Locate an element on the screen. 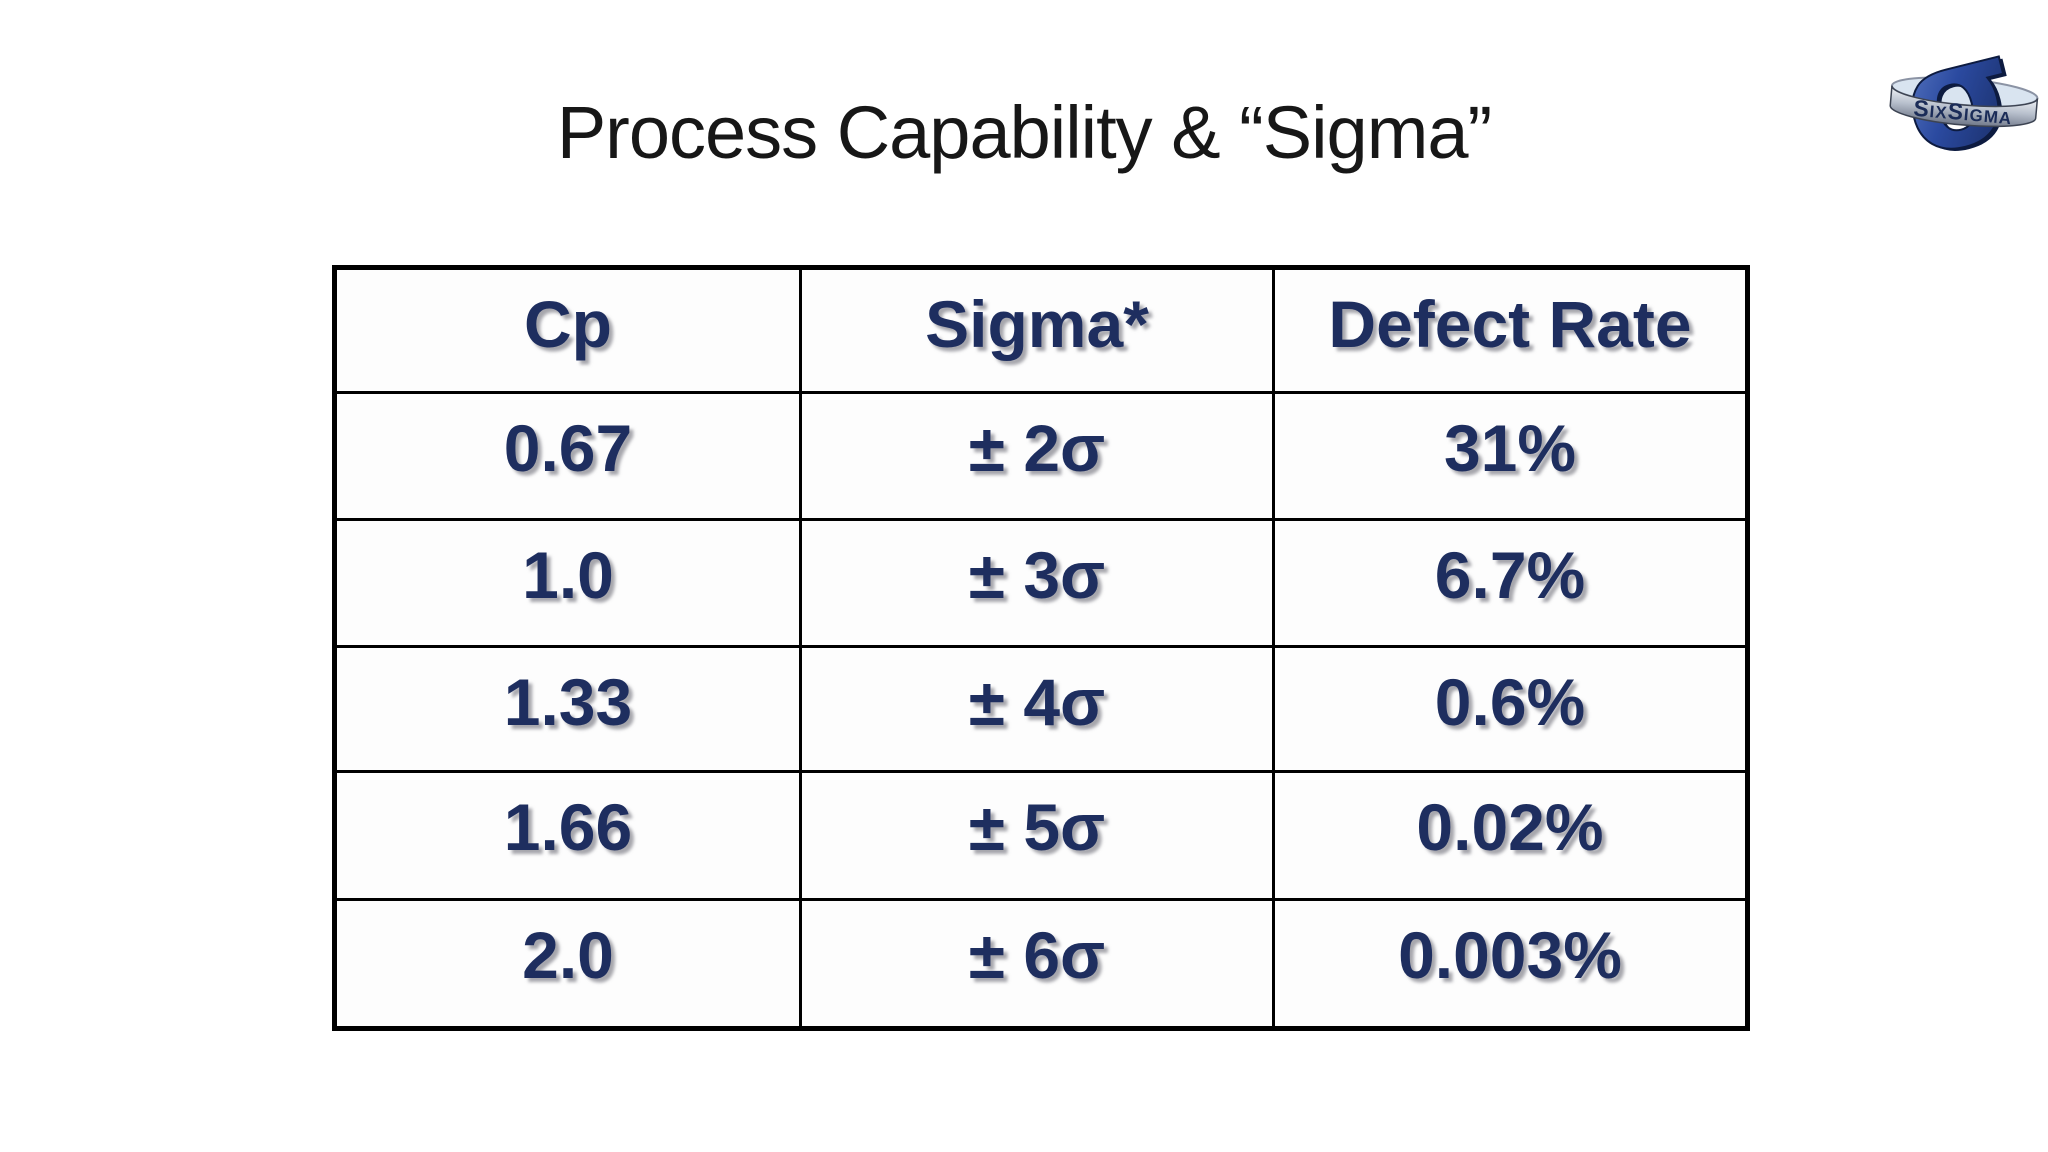 The image size is (2048, 1152). table-cell: ± 3σ is located at coordinates (1038, 584).